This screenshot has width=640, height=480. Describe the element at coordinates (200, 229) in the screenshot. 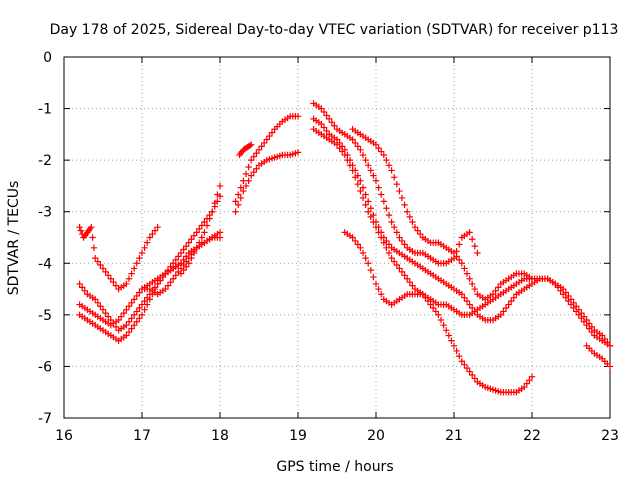

I see `series-s6` at that location.